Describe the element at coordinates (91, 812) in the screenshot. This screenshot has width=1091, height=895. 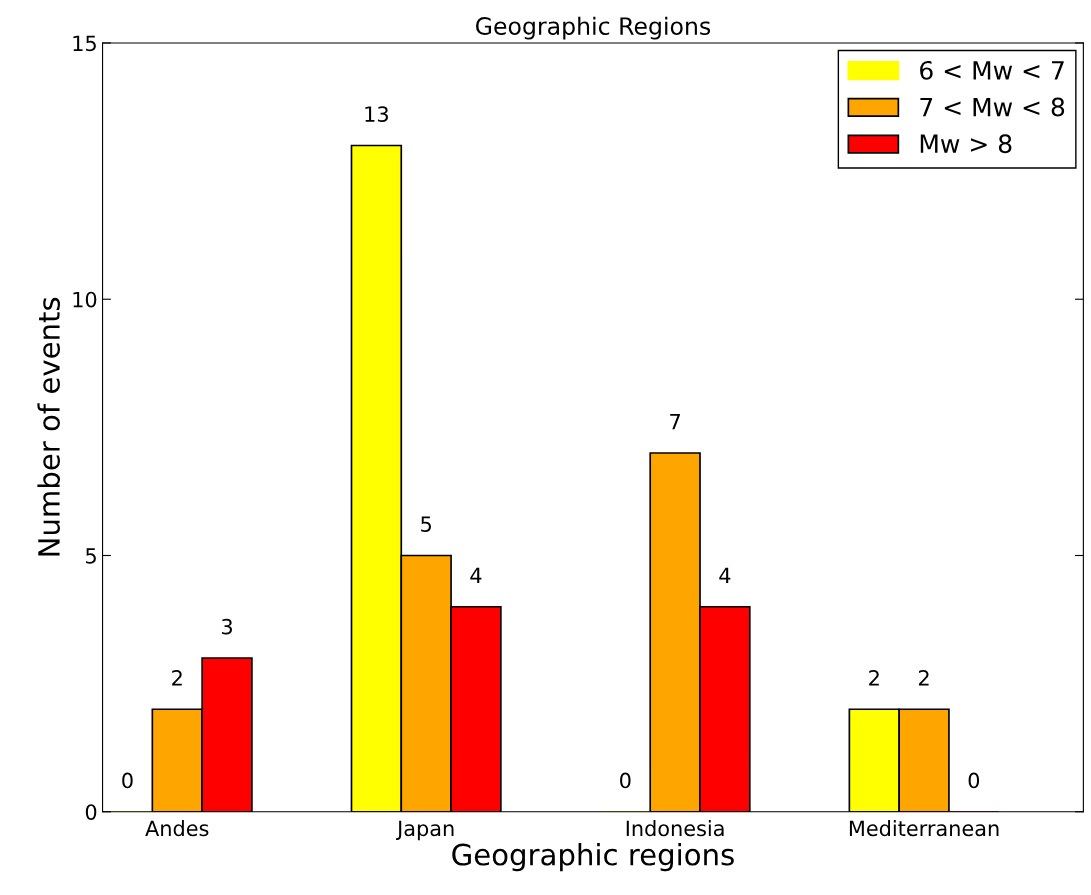
I see `y-tick-label: 0` at that location.